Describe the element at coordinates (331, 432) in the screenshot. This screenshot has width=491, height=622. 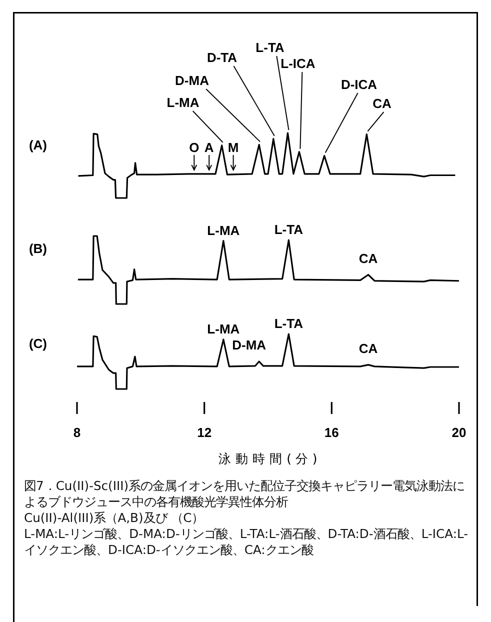
I see `x-tick-label: 16` at that location.